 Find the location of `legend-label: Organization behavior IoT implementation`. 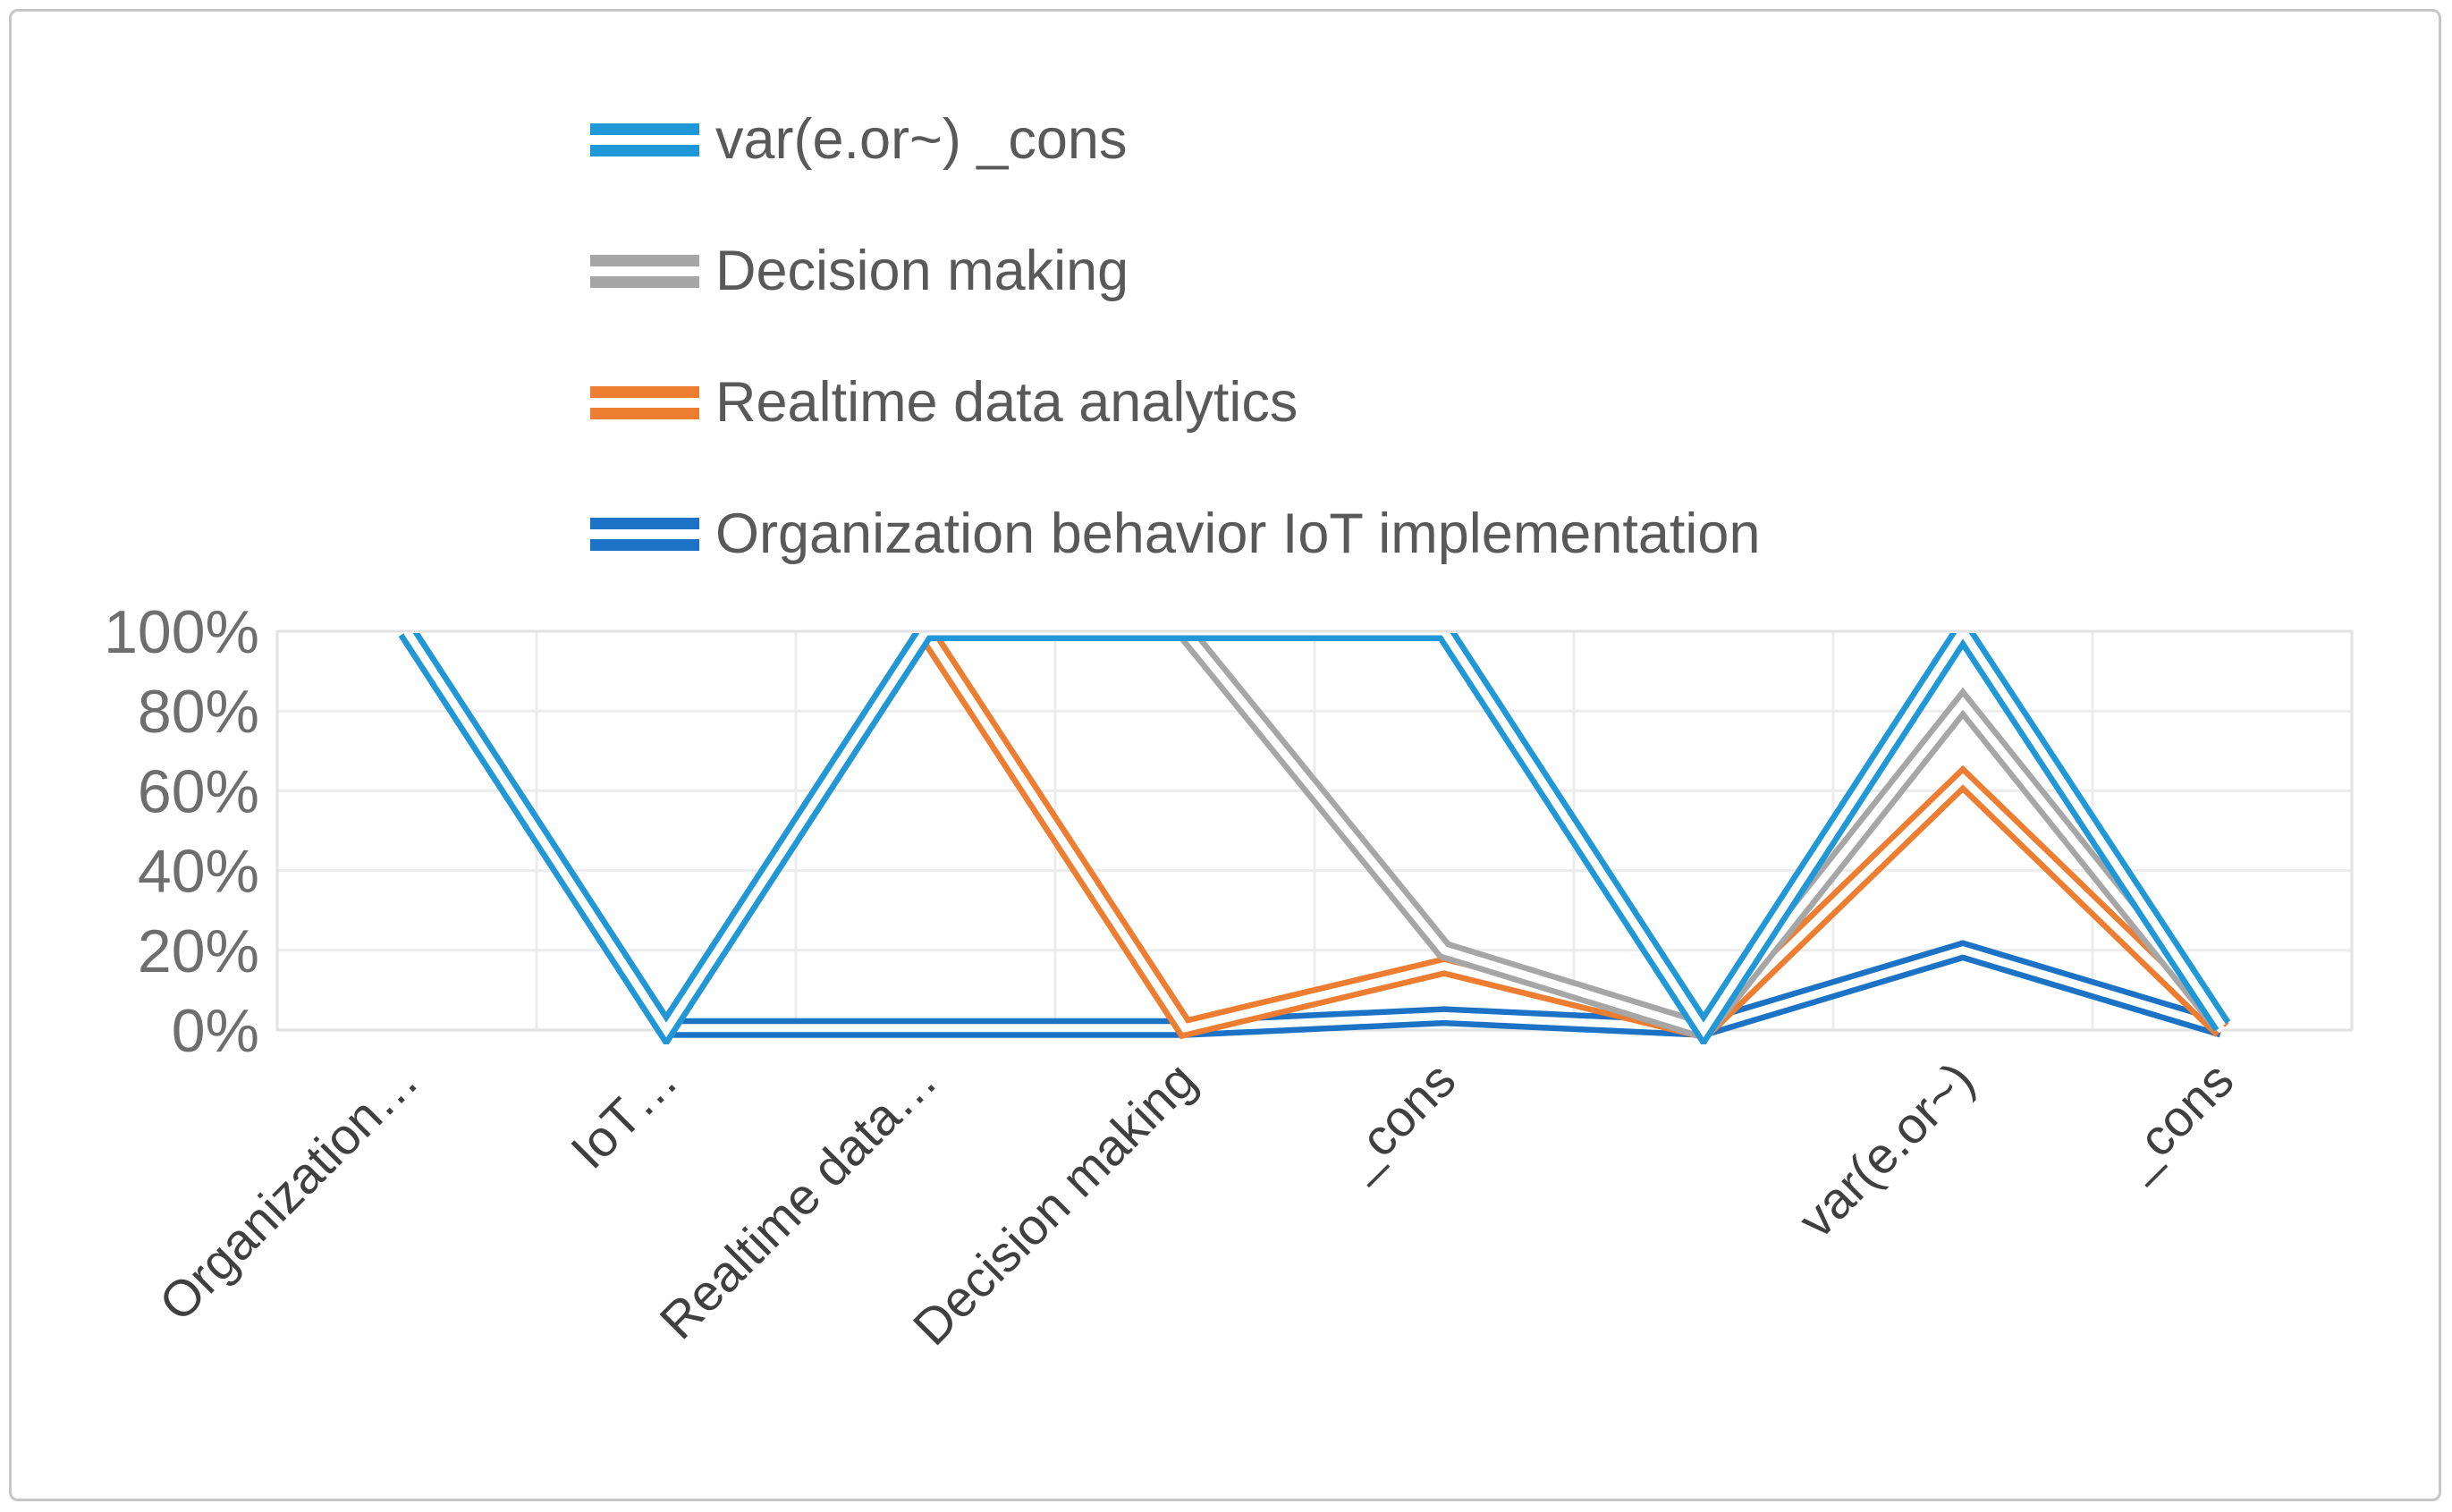

legend-label: Organization behavior IoT implementation is located at coordinates (1238, 534).